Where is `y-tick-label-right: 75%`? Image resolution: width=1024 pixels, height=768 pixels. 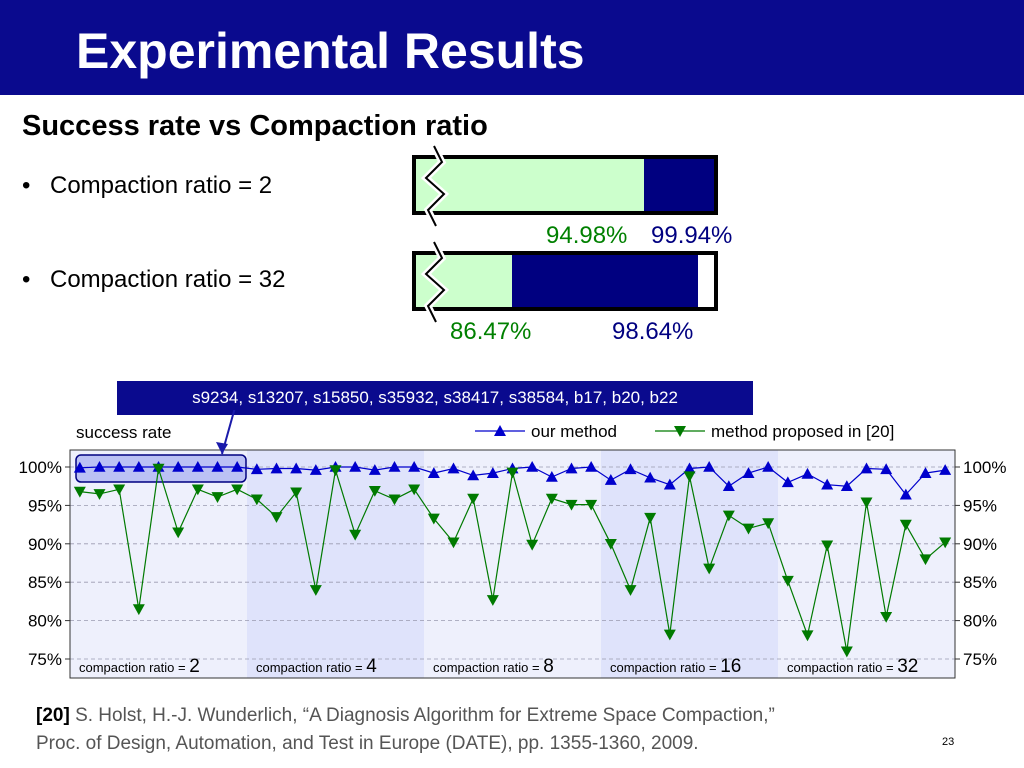
y-tick-label-right: 75% is located at coordinates (980, 659).